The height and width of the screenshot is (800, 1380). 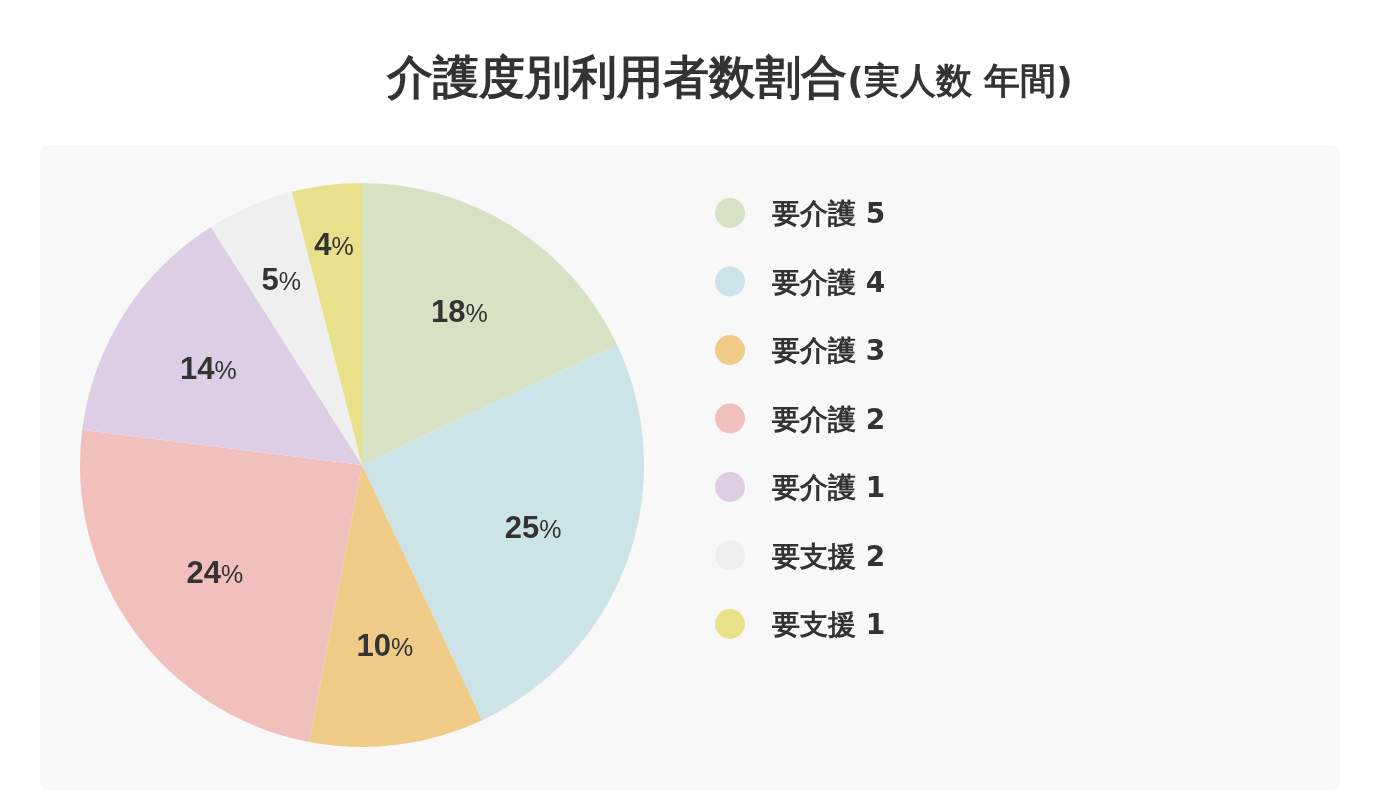 What do you see at coordinates (828, 556) in the screenshot?
I see `legend-label: 要支援 2` at bounding box center [828, 556].